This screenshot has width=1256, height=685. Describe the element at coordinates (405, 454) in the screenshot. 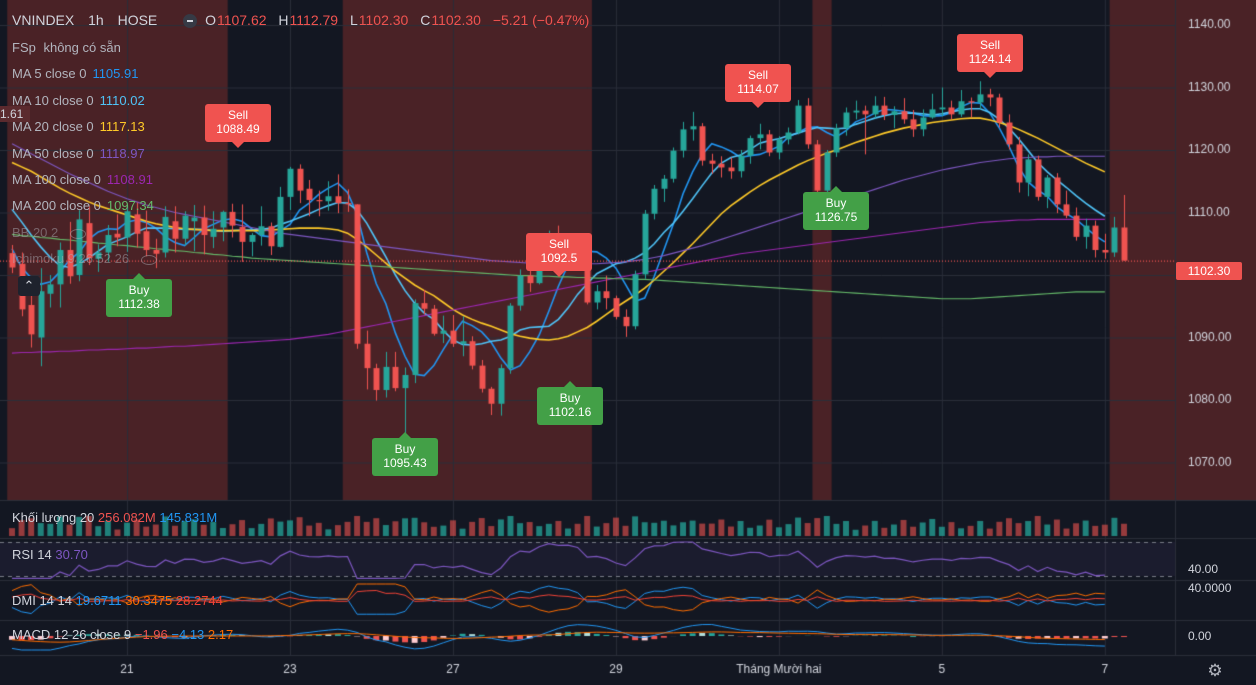

I see `buy-signal: Buy 1095.43` at that location.